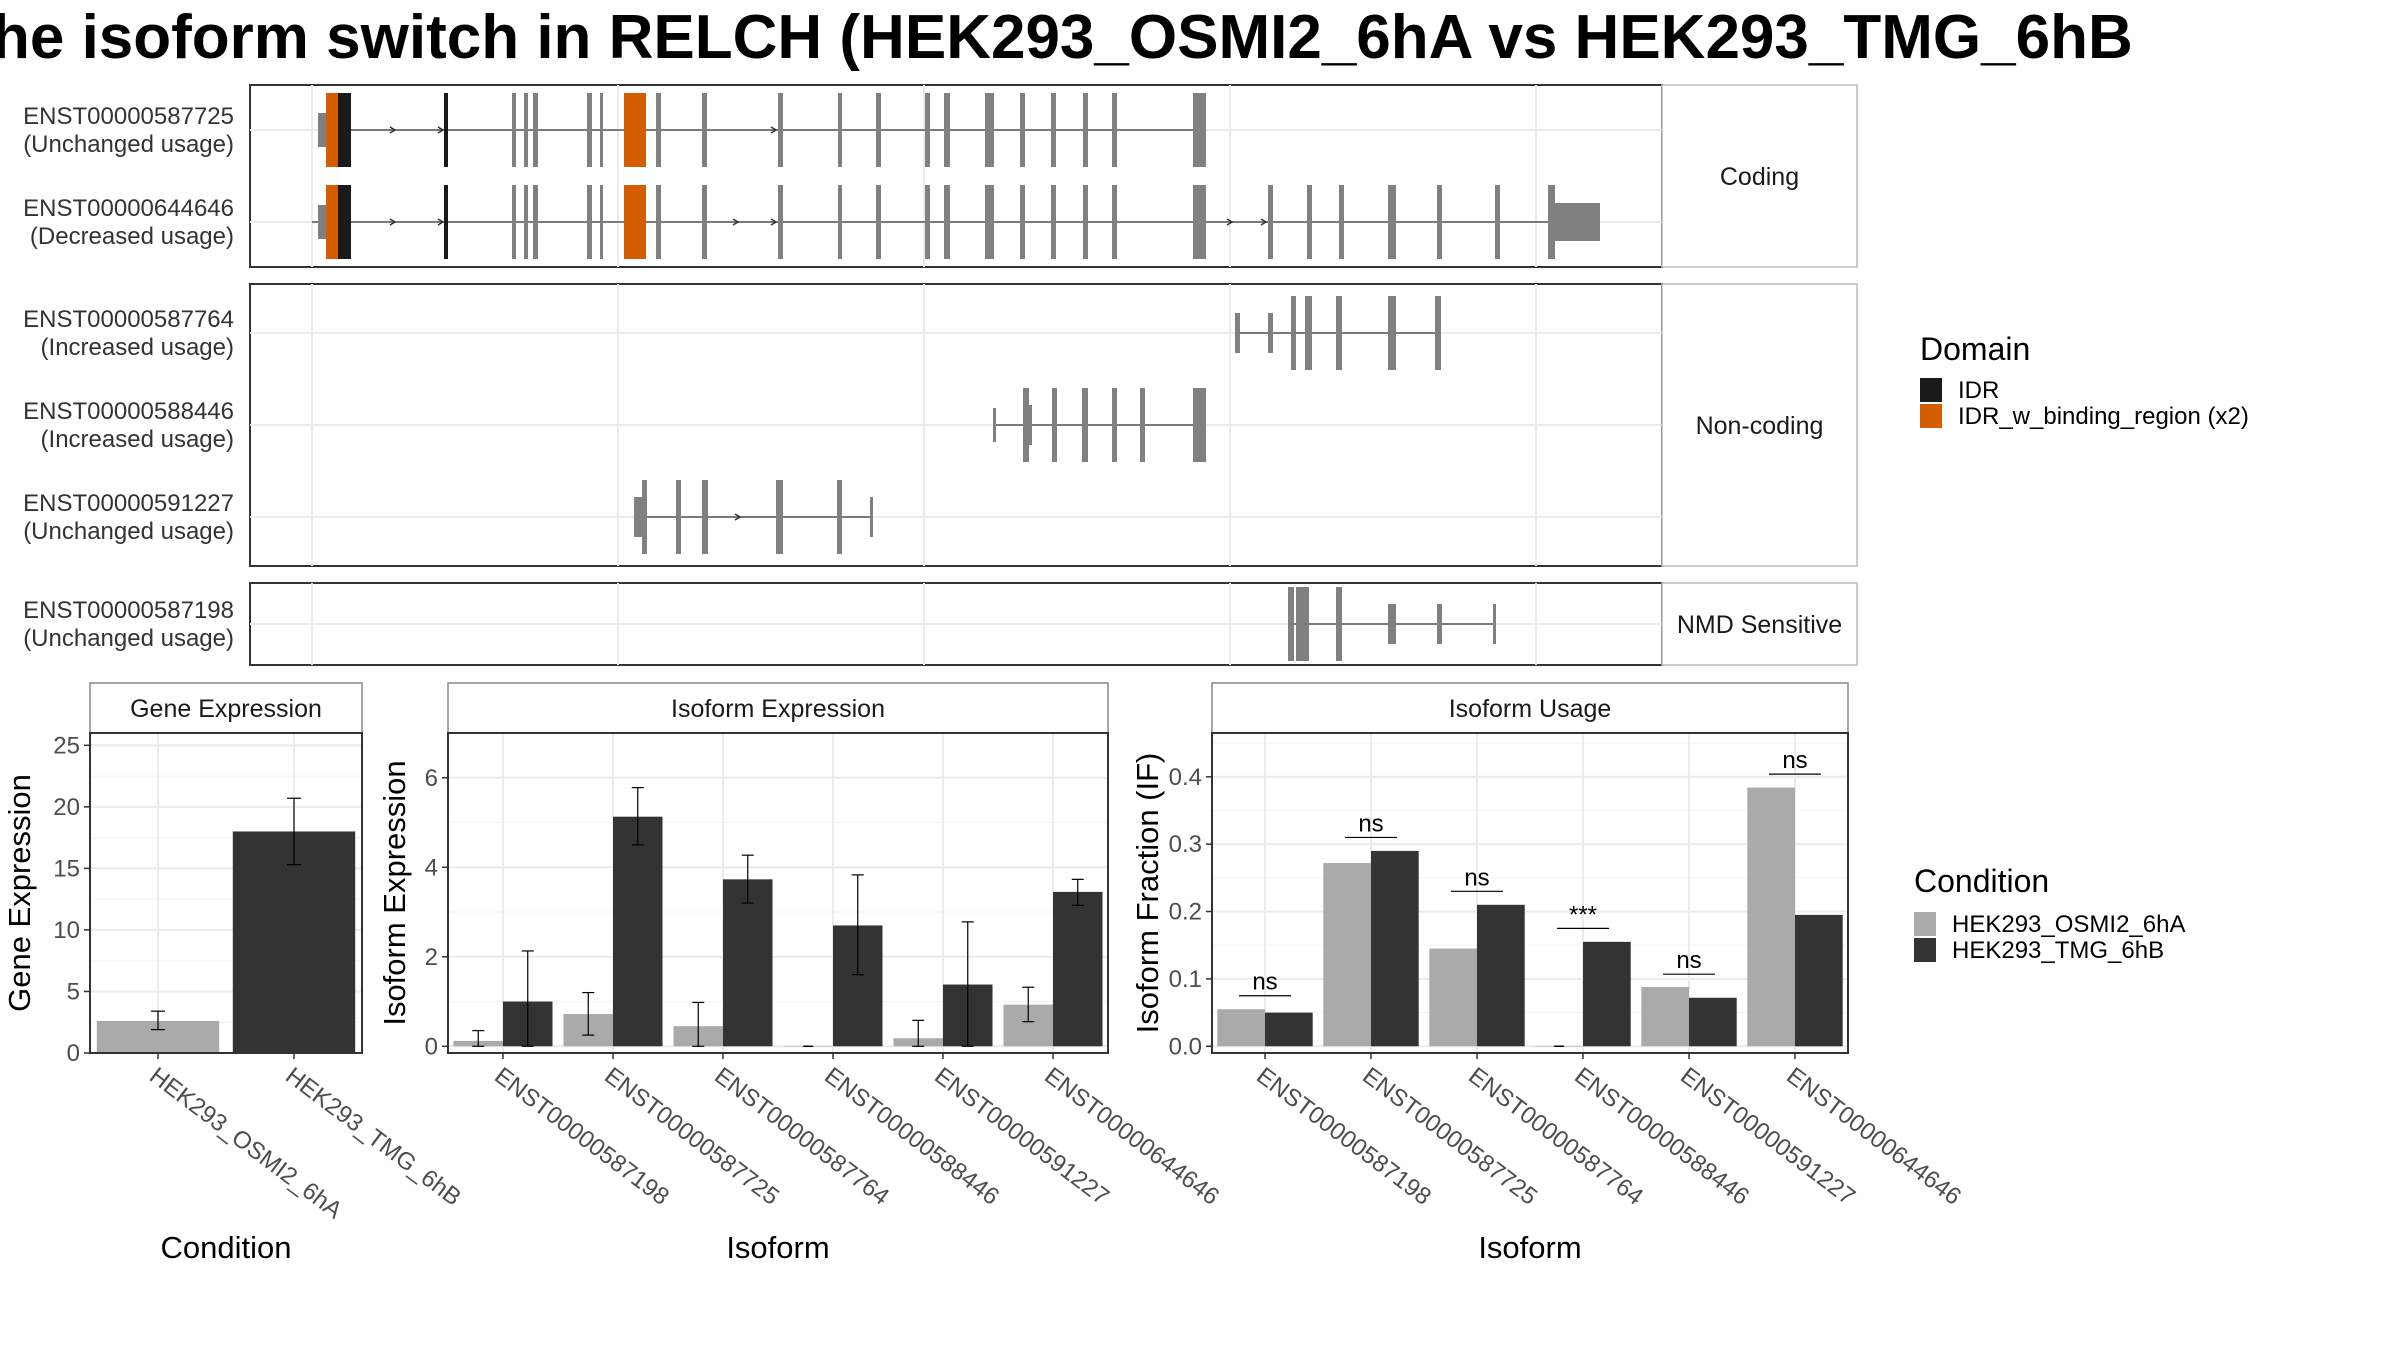 This screenshot has width=2400, height=1350. What do you see at coordinates (1978, 390) in the screenshot?
I see `domain-legend-label: IDR` at bounding box center [1978, 390].